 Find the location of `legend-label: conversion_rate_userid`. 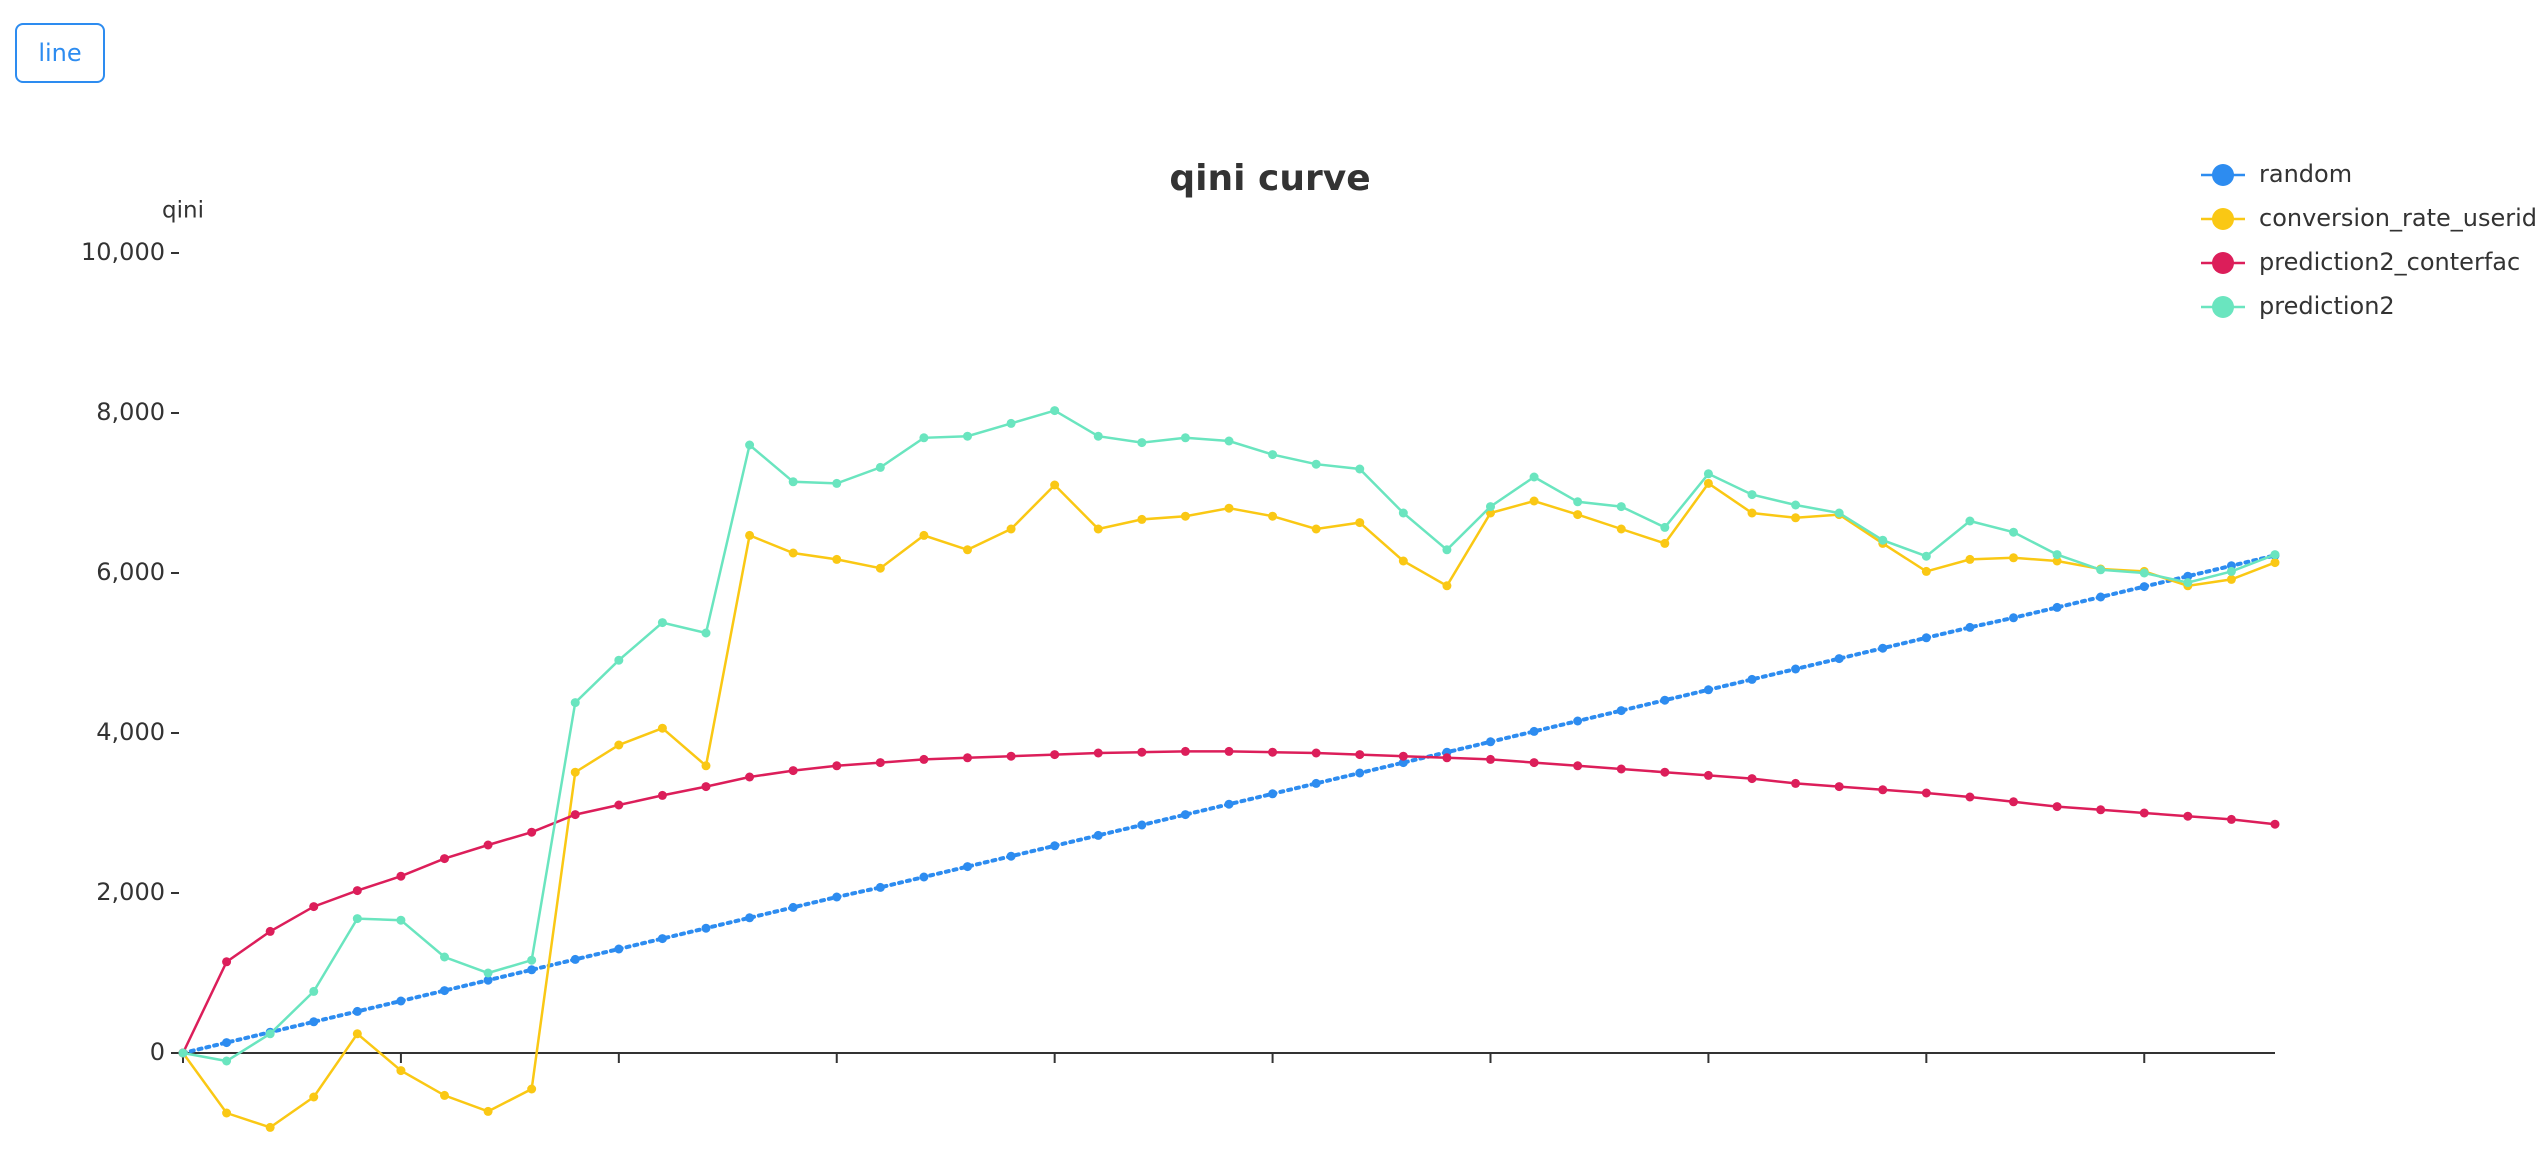

legend-label: conversion_rate_userid is located at coordinates (2398, 218).